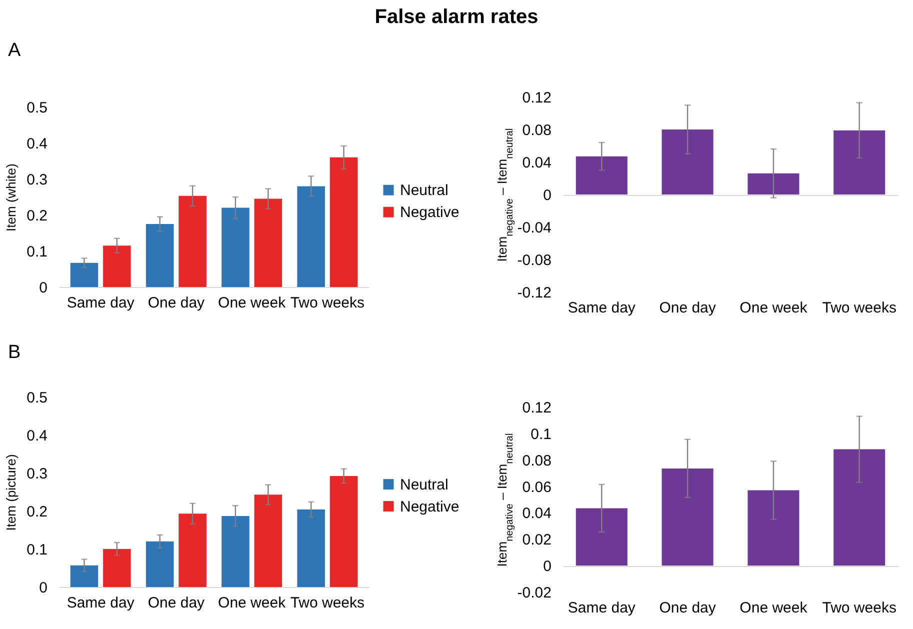 Image resolution: width=913 pixels, height=629 pixels. I want to click on text: False alarm rates, so click(457, 17).